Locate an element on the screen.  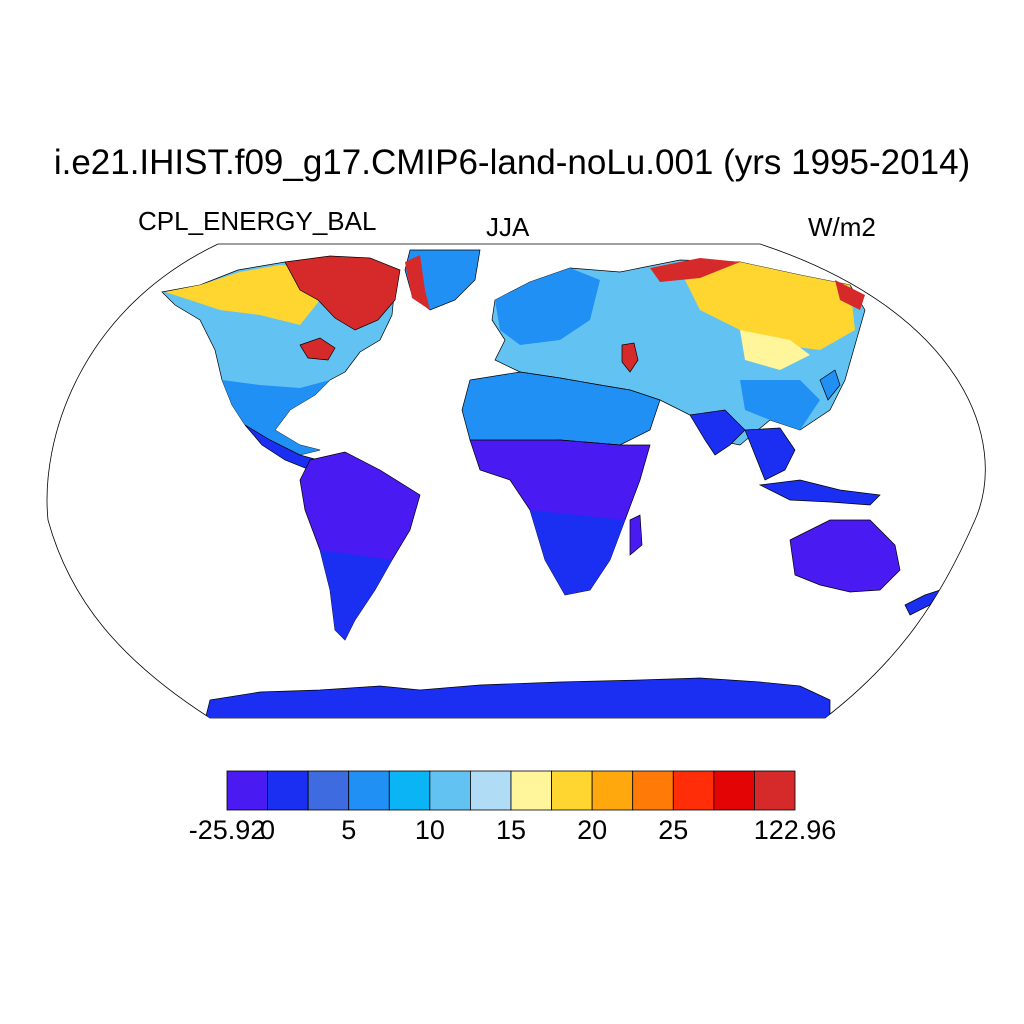
colorbar-tick-label: 5 is located at coordinates (349, 830).